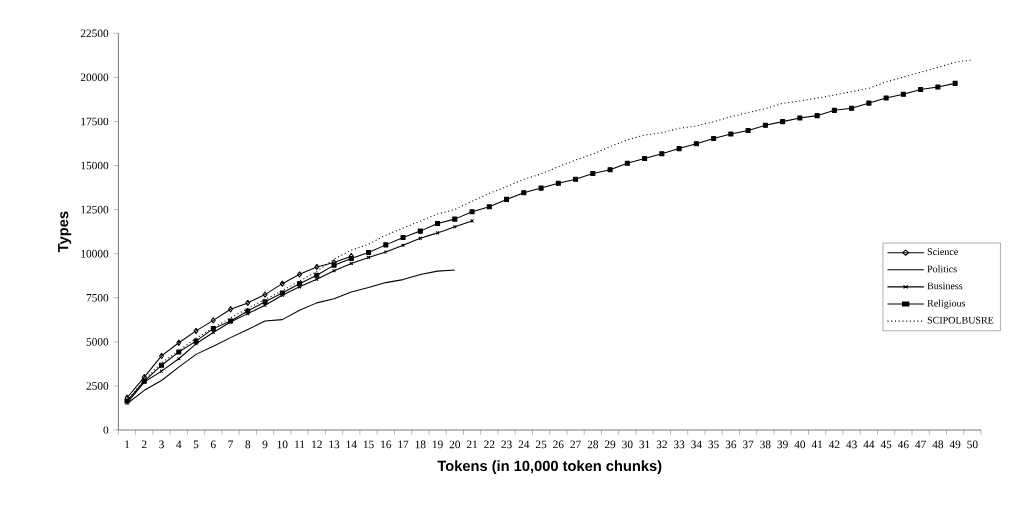 This screenshot has height=514, width=1024. I want to click on x-tick-label: 9, so click(265, 444).